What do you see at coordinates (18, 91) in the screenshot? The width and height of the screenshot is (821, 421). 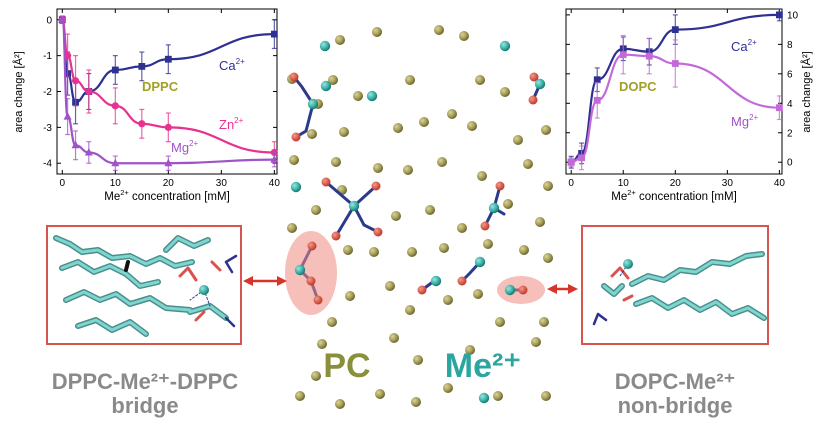 I see `left-y-axis-label: area change [Å²]` at bounding box center [18, 91].